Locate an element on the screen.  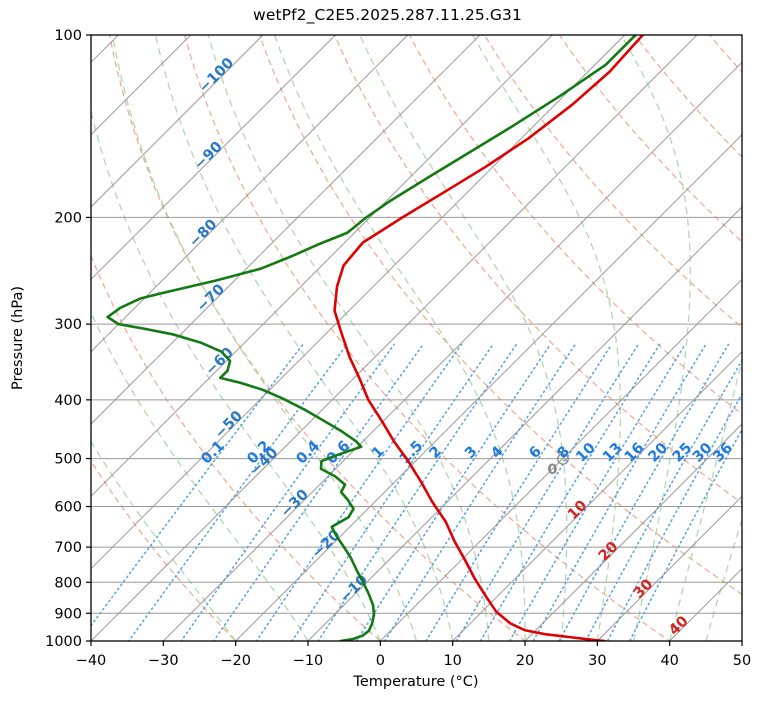
y-tick-label: 500 is located at coordinates (68, 460).